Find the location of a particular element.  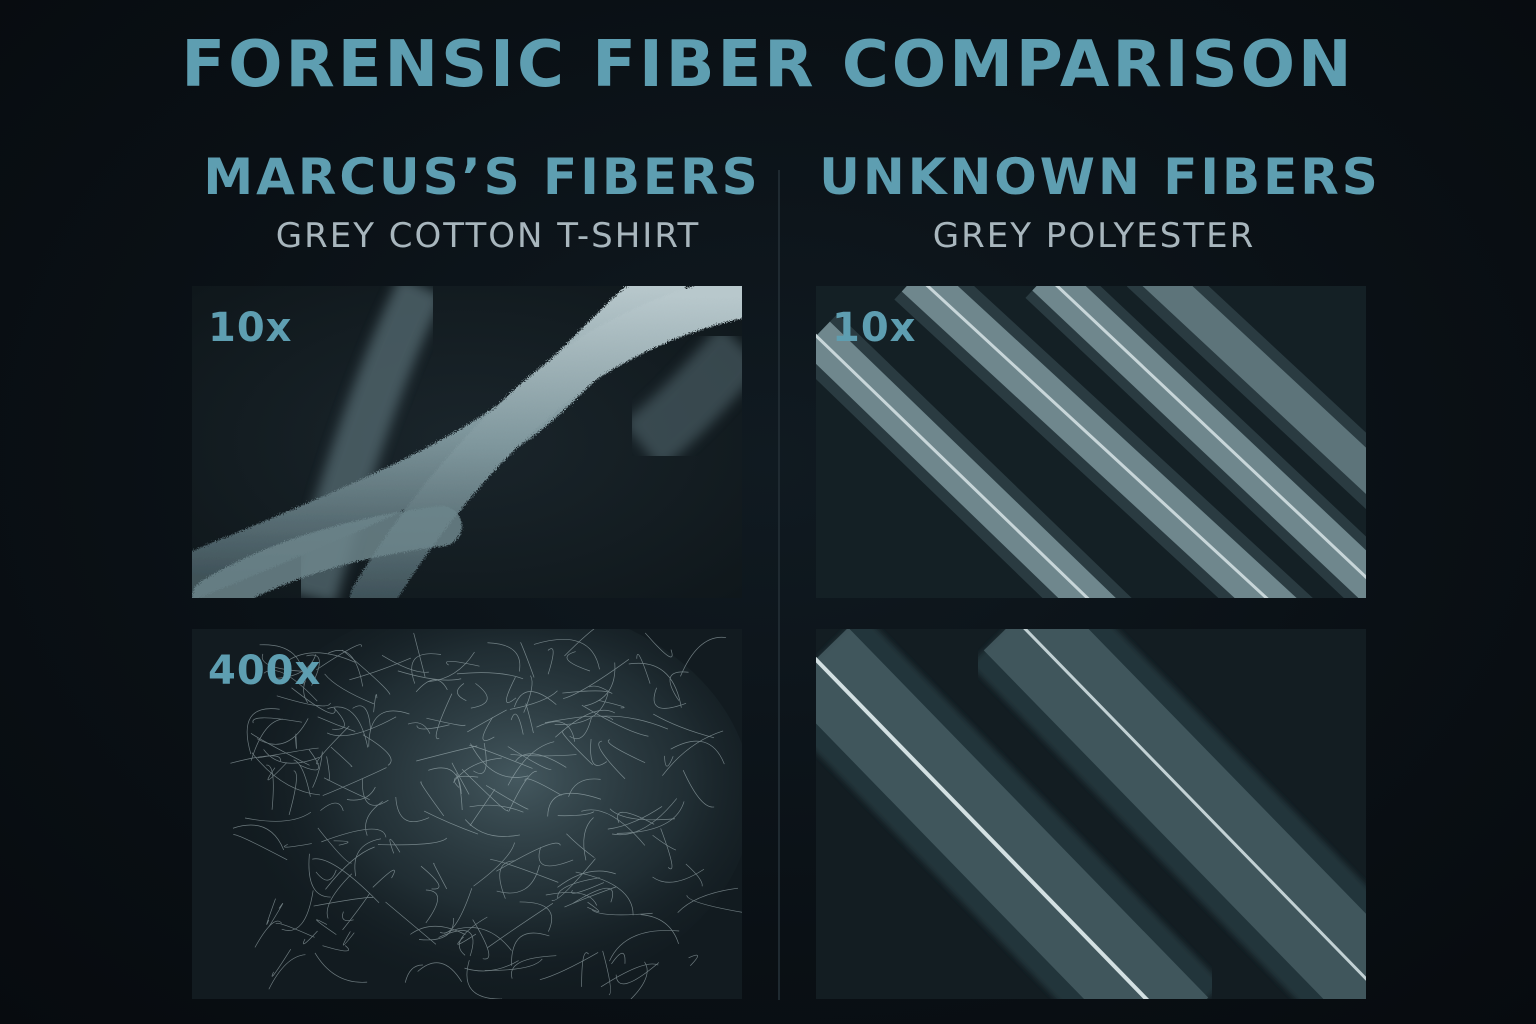

left-column-heading: MARCUS’S FIBERS is located at coordinates (482, 177).